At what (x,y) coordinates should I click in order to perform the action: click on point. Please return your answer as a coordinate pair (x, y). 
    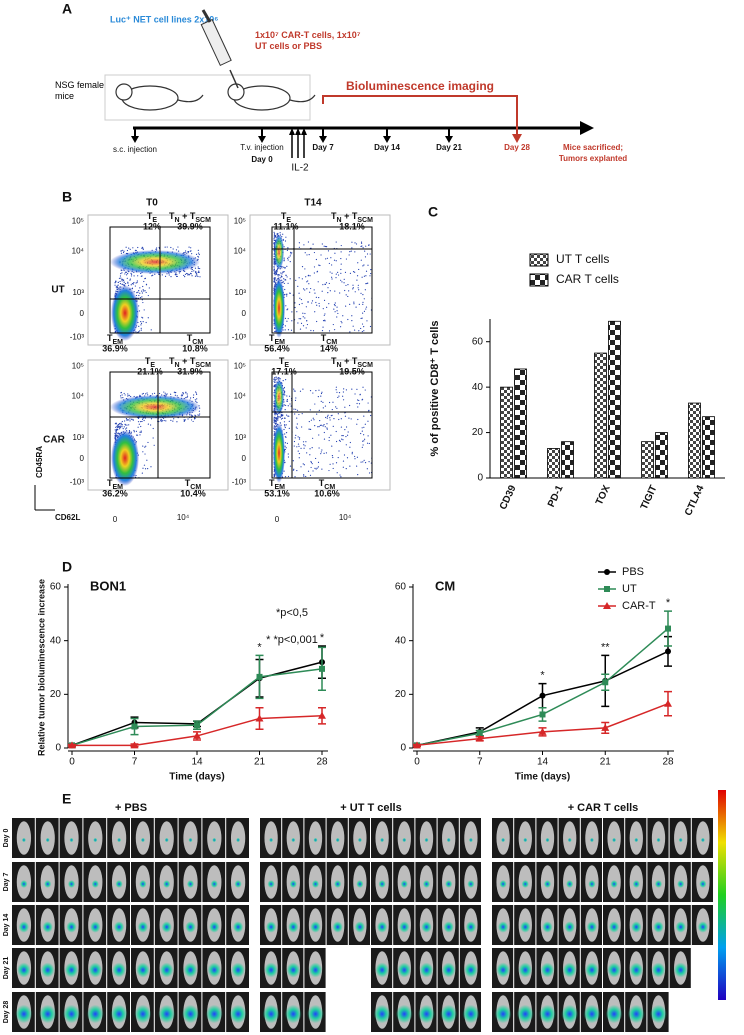
    Looking at the image, I should click on (668, 651).